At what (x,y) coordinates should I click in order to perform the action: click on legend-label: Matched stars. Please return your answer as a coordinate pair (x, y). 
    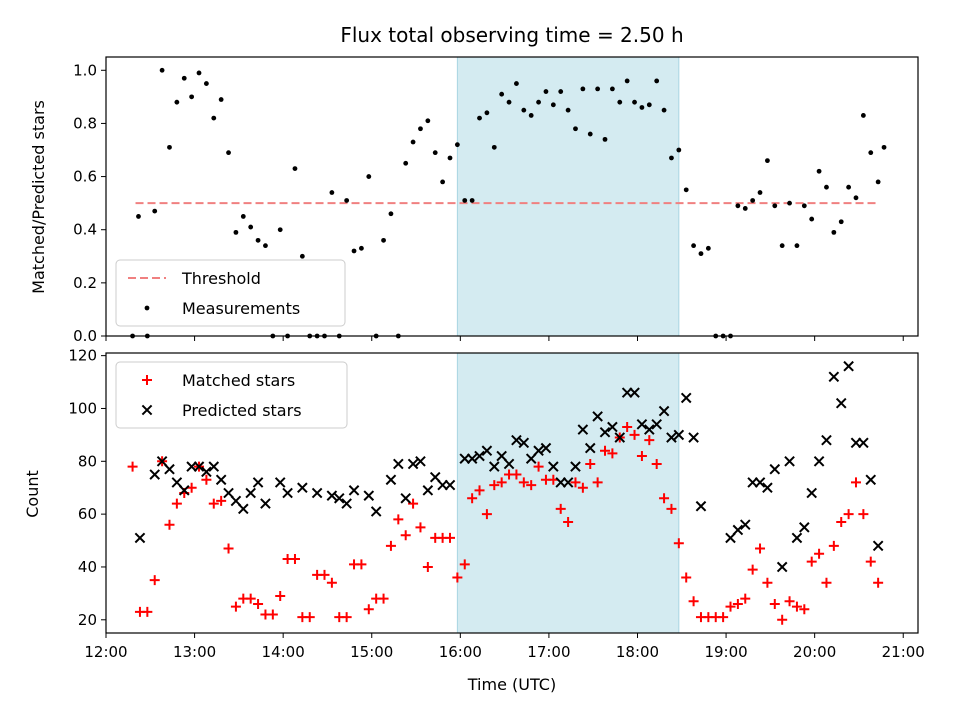
    Looking at the image, I should click on (238, 380).